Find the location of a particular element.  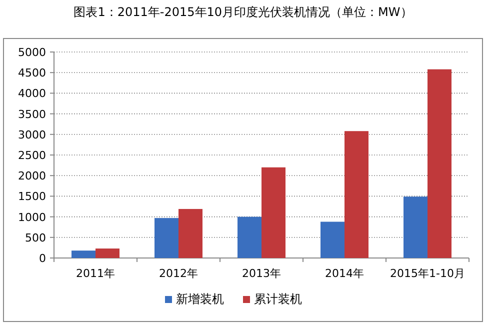

y-tick-label: 3500 is located at coordinates (32, 114).